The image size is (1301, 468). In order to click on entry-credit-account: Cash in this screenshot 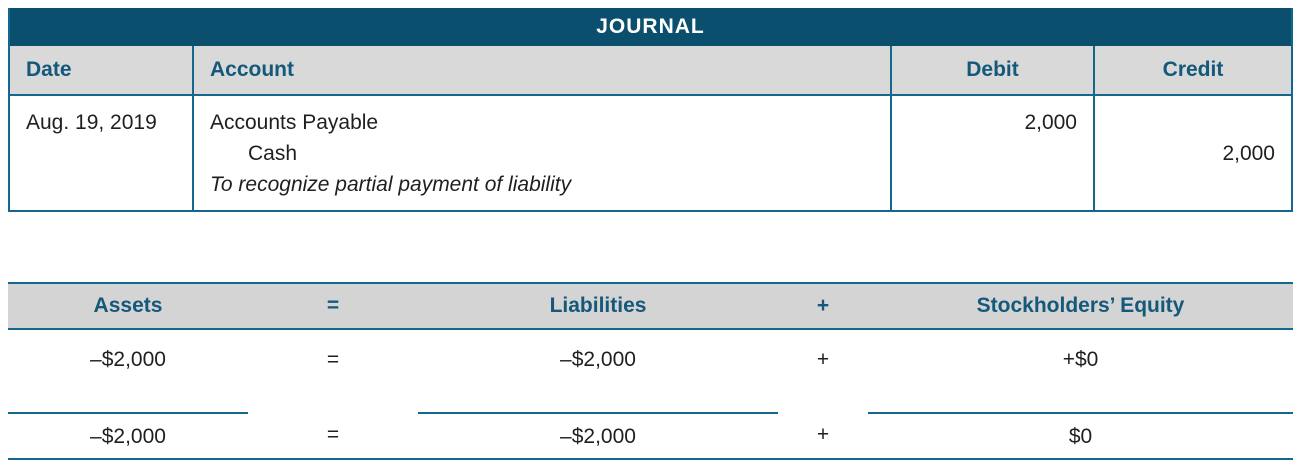, I will do `click(273, 153)`.